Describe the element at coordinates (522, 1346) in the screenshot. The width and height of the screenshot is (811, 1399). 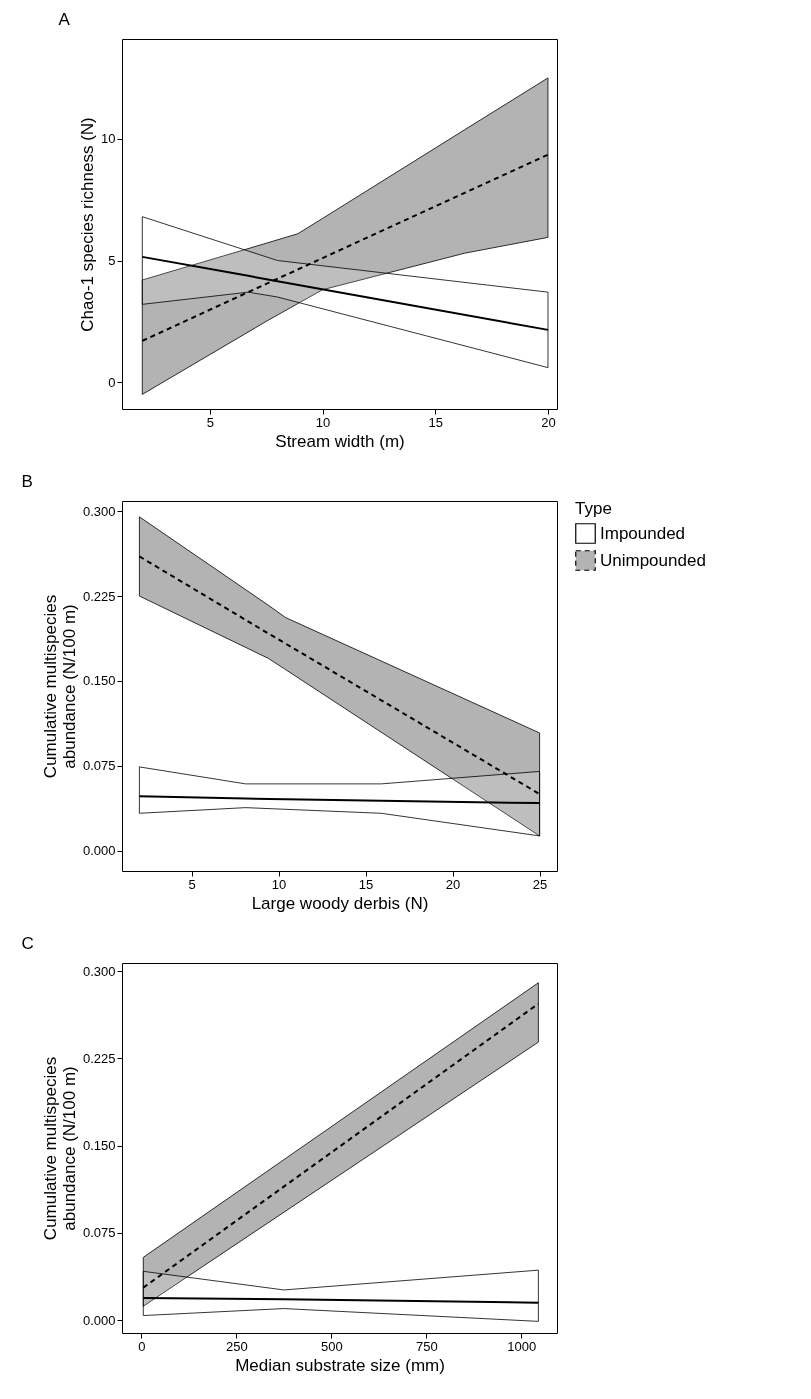
I see `x-tick-label: 1000` at that location.